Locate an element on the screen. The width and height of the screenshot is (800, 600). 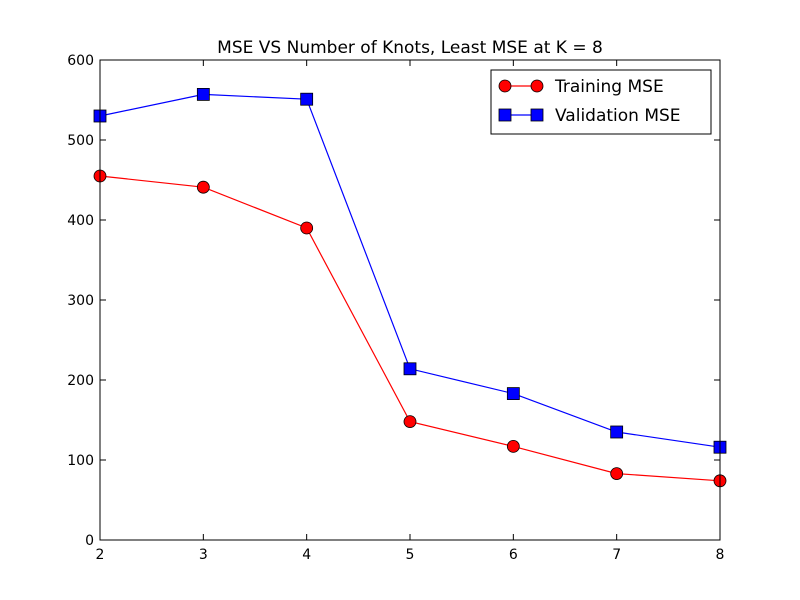
legend-label-validation: Validation MSE is located at coordinates (618, 116).